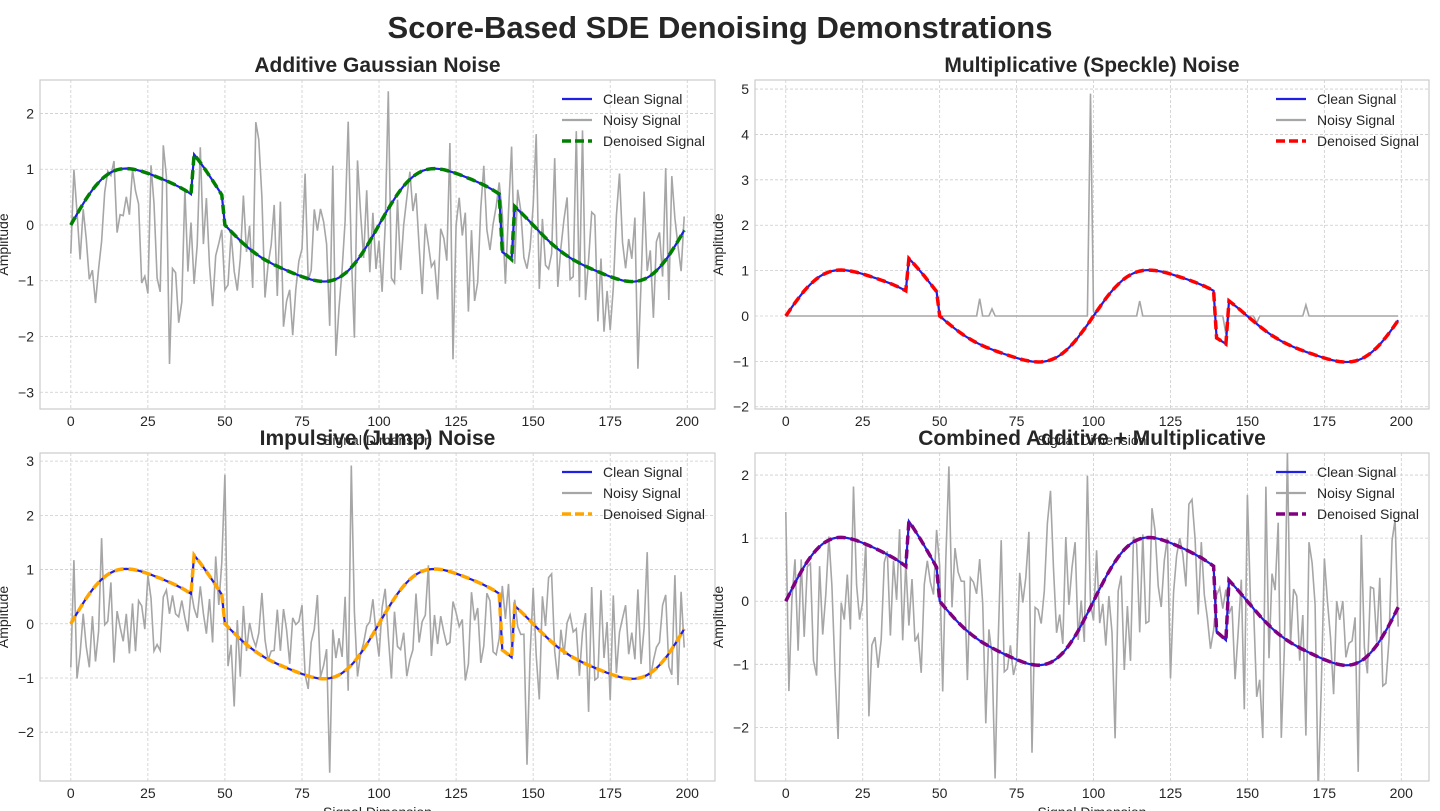  What do you see at coordinates (377, 65) in the screenshot?
I see `subplot-title: Additive Gaussian Noise` at bounding box center [377, 65].